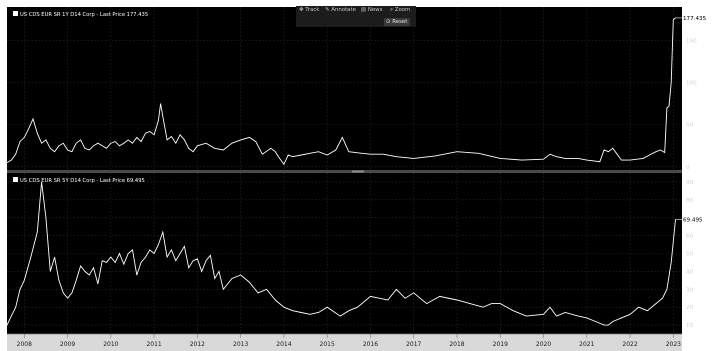 The image size is (718, 351). I want to click on zoom-icon: ⌕, so click(392, 10).